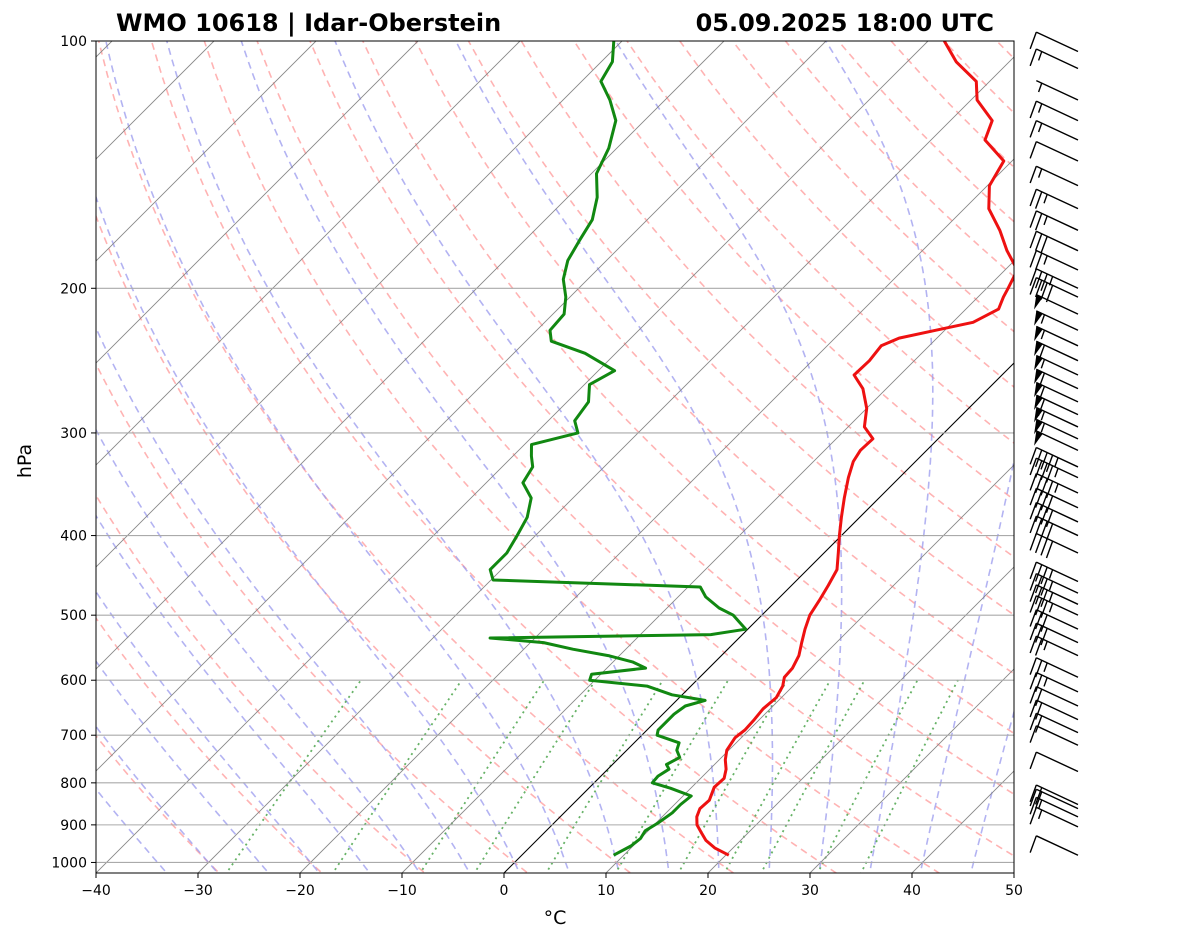 This screenshot has height=941, width=1181. What do you see at coordinates (606, 891) in the screenshot?
I see `x-tick-label: 10` at bounding box center [606, 891].